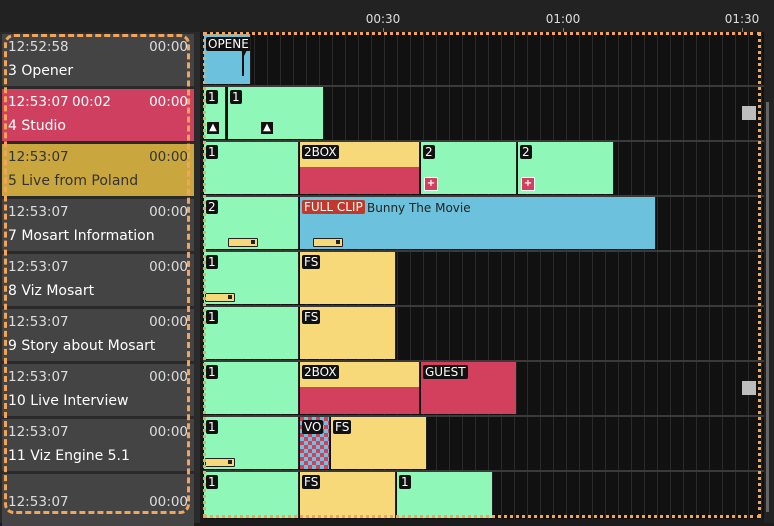 This screenshot has width=774, height=526. Describe the element at coordinates (98, 500) in the screenshot. I see `rundown-row-last: 12:53:07 00:00` at that location.